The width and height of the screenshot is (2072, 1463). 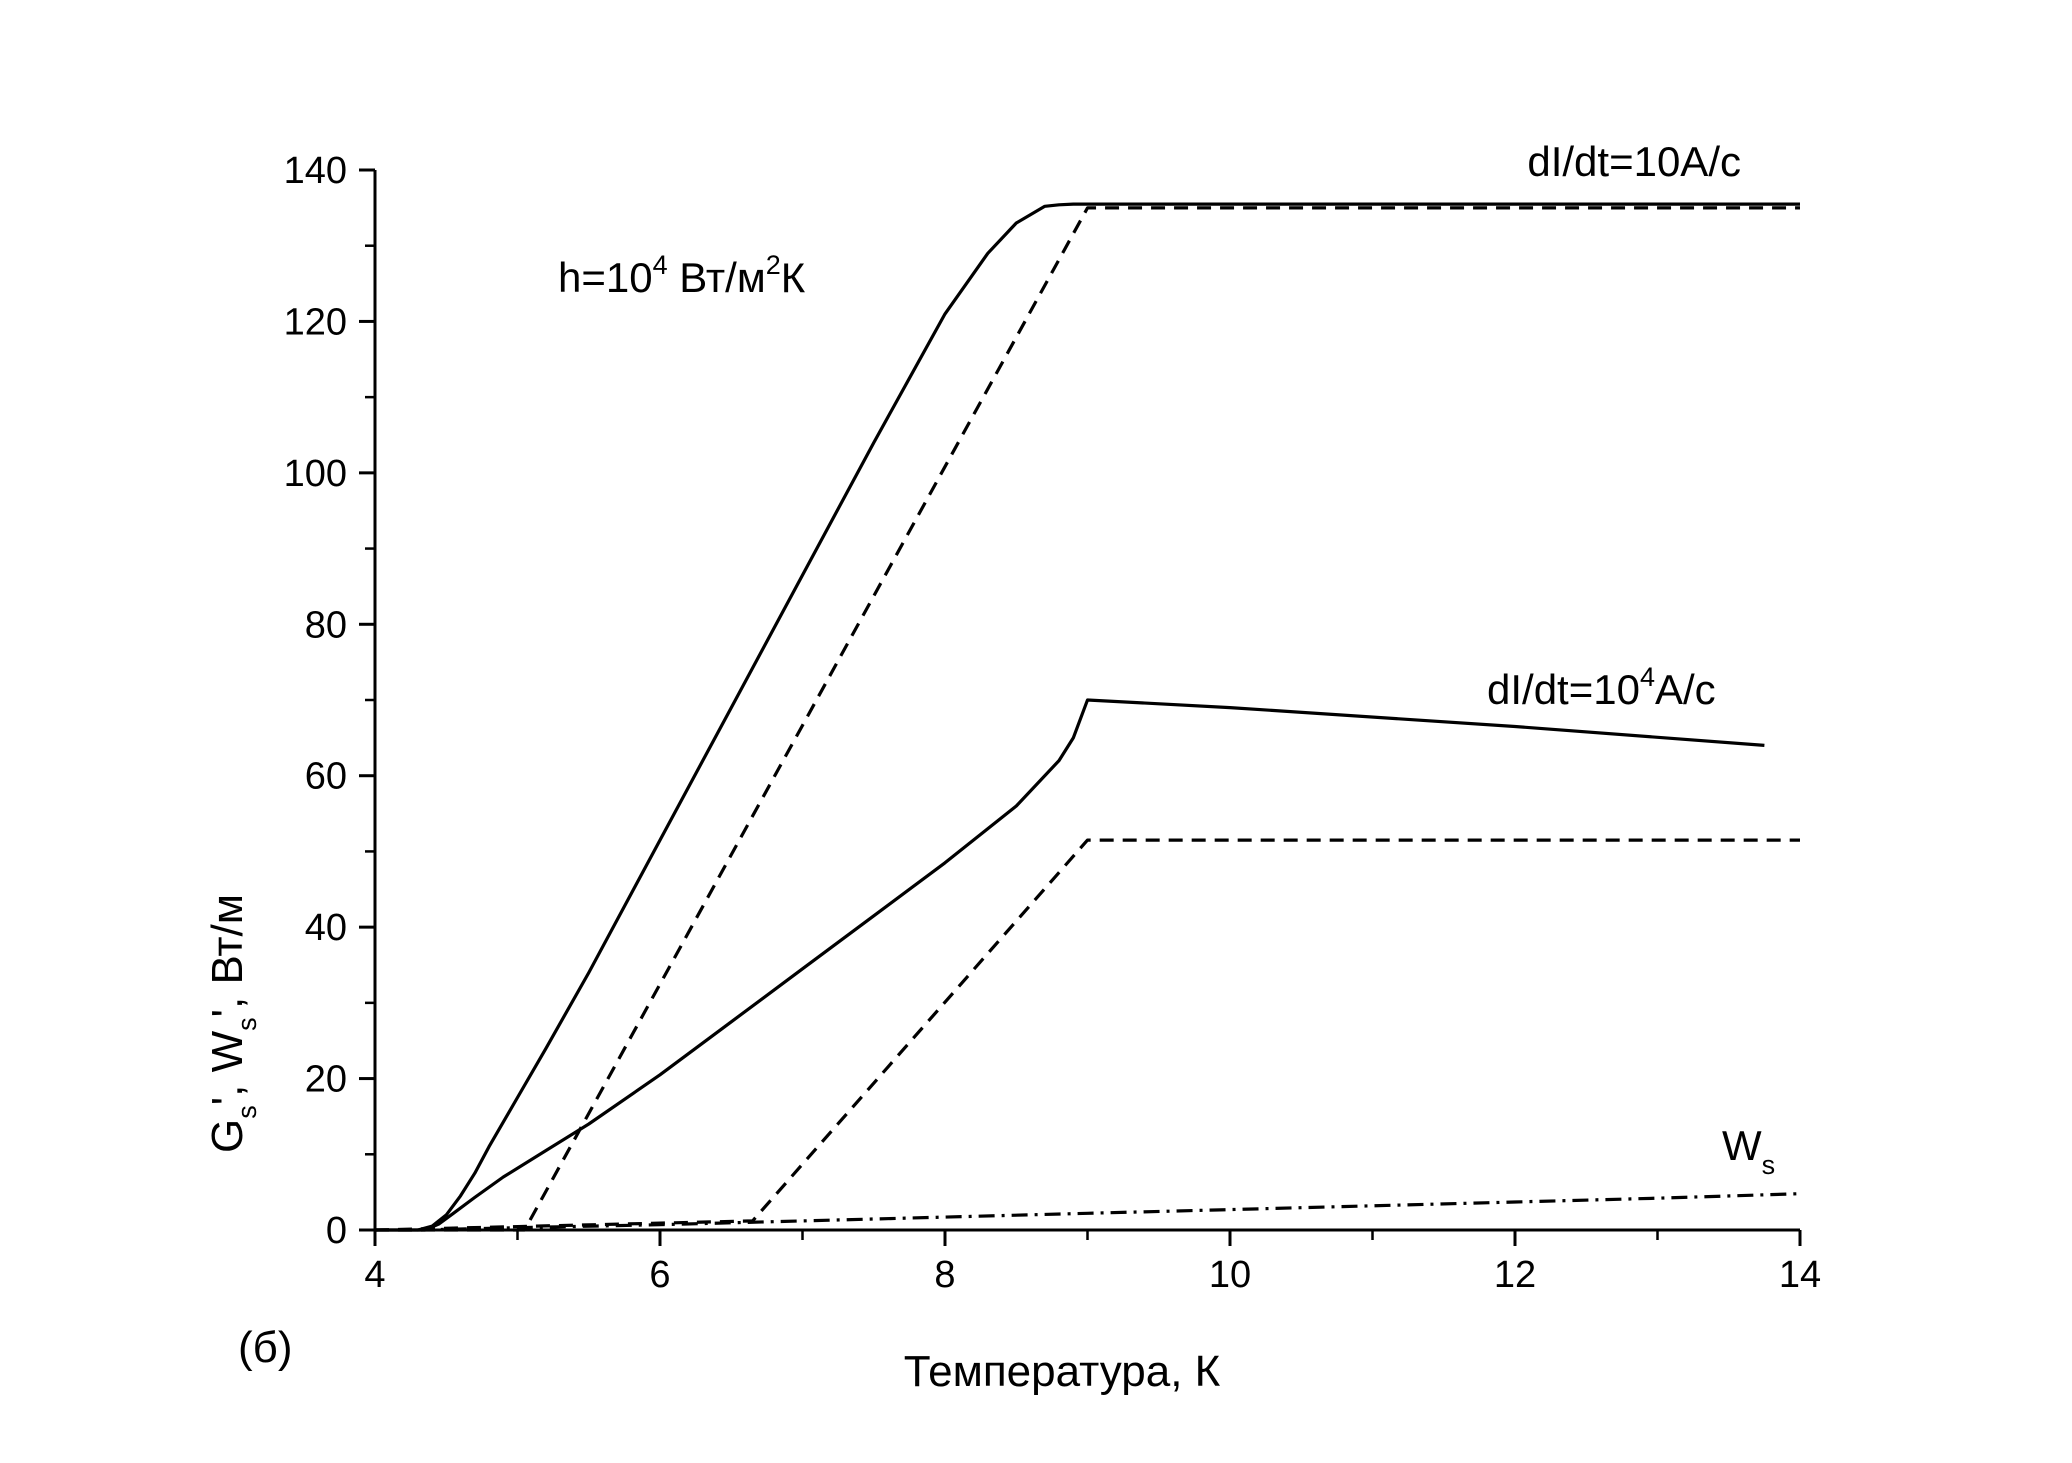 I want to click on panel-label: (б), so click(x=265, y=1347).